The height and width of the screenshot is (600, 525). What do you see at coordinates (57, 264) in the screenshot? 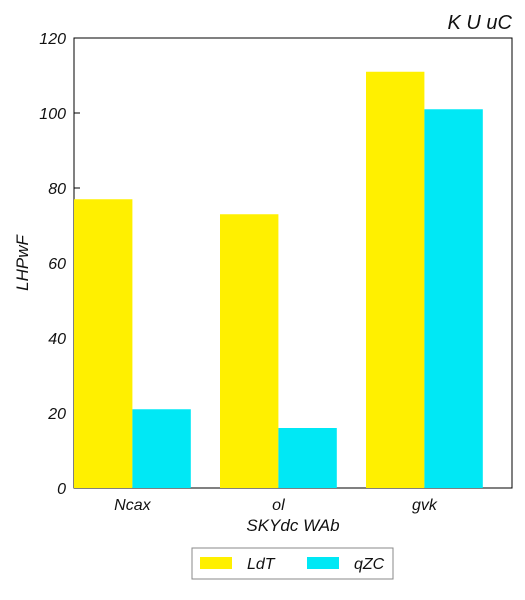
I see `y-tick-label: 60` at bounding box center [57, 264].